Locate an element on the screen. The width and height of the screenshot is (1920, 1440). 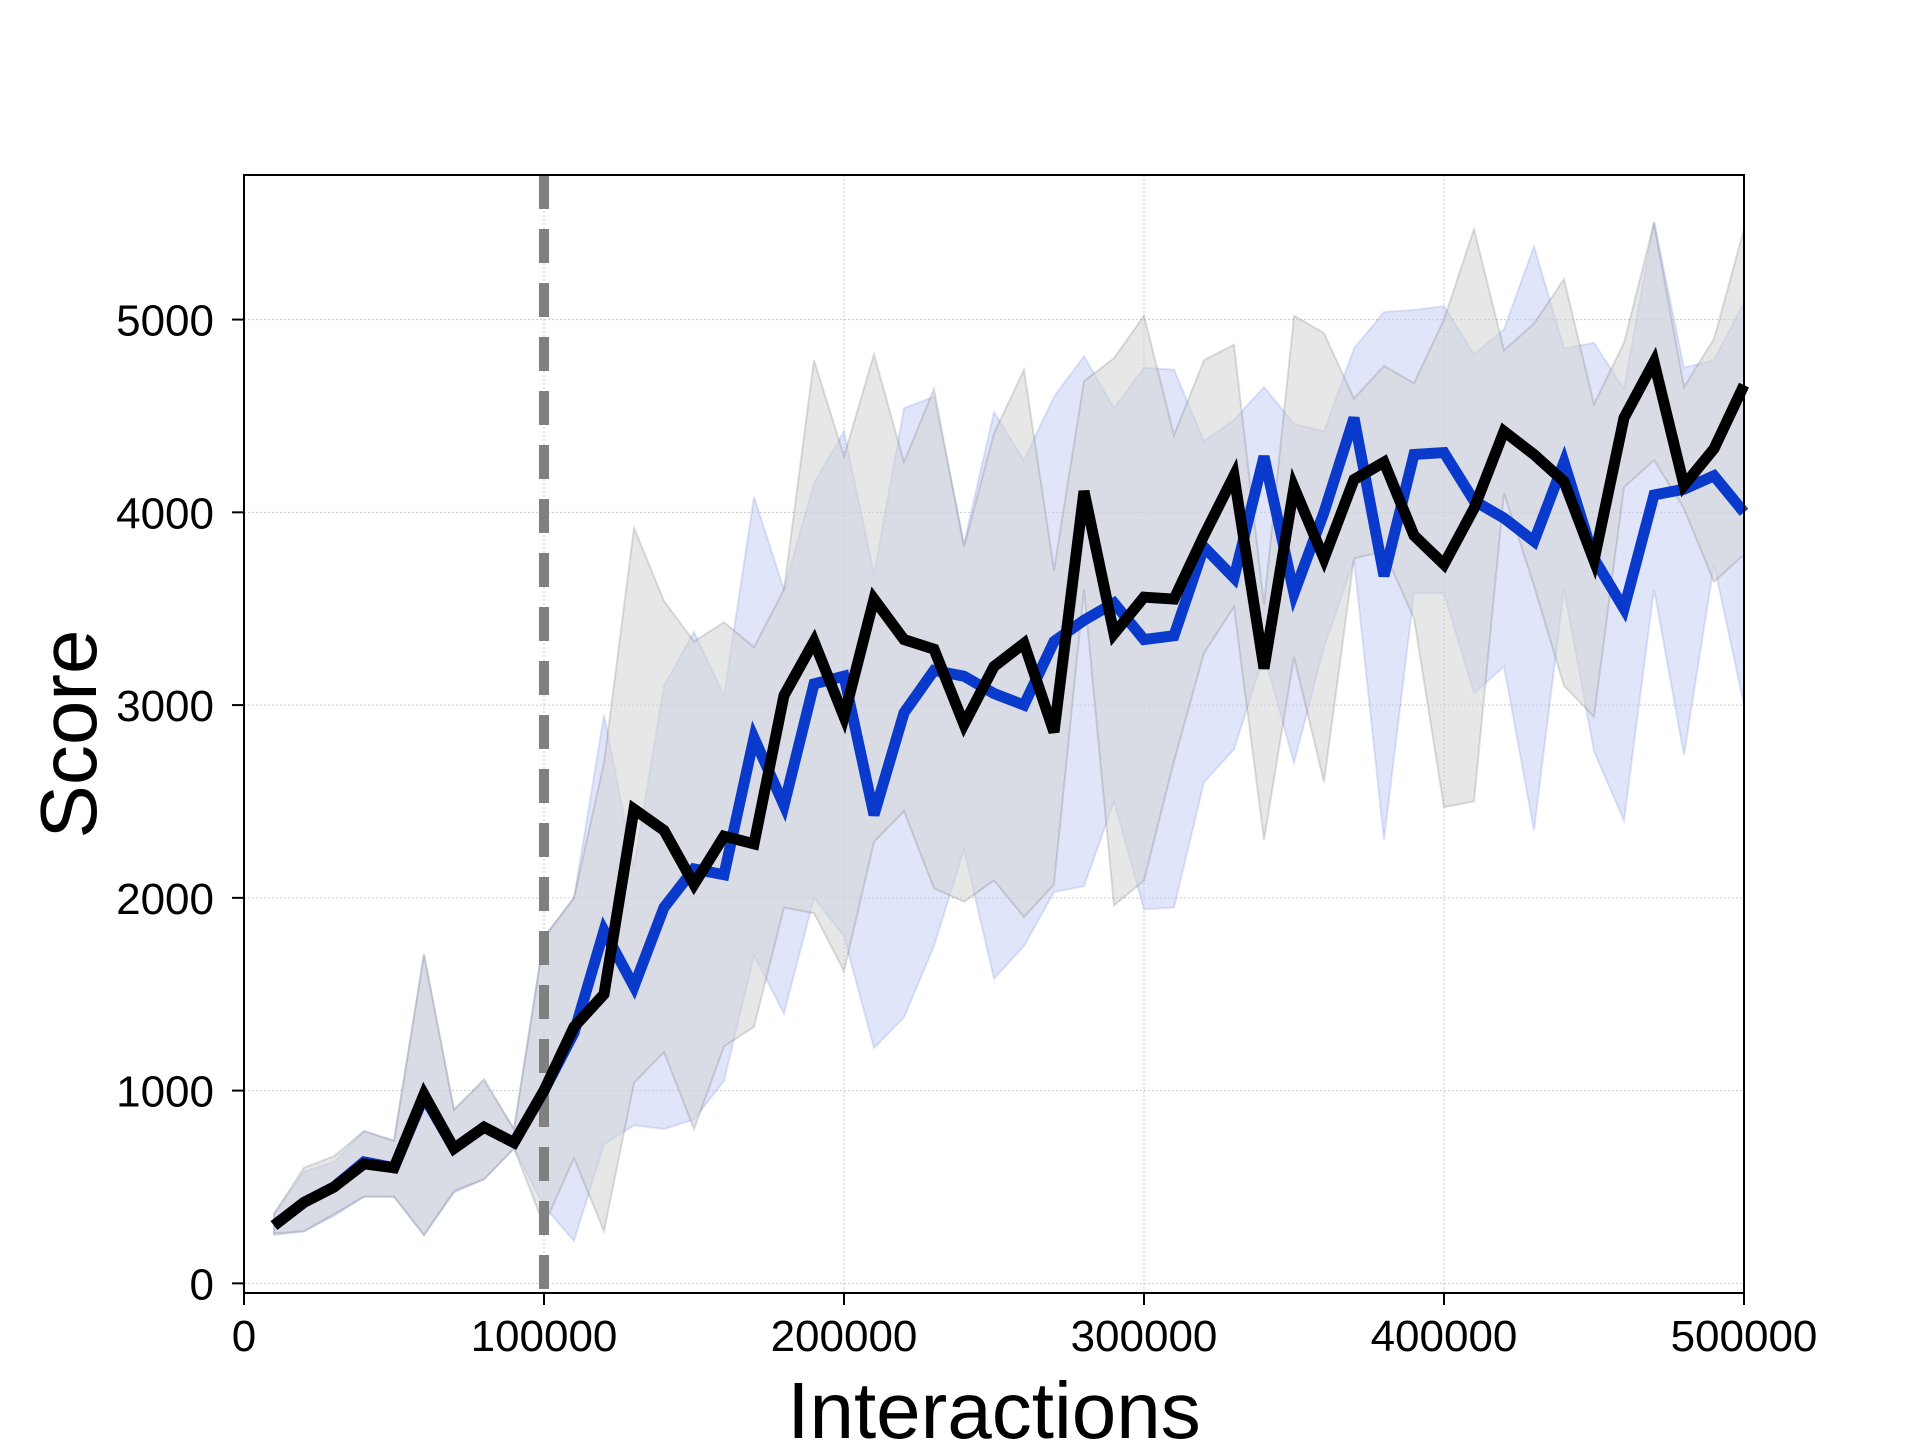
x-tick-label: 400000 is located at coordinates (1444, 1336).